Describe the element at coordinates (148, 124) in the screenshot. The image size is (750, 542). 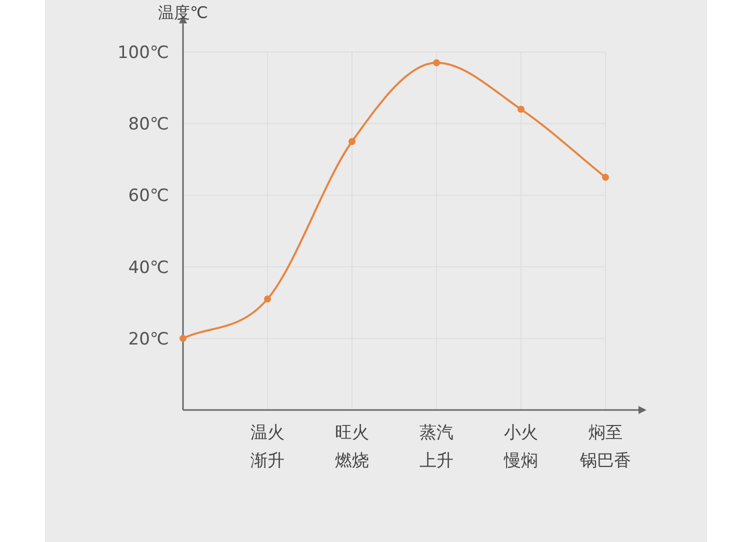
I see `y-tick-label: 80℃` at that location.